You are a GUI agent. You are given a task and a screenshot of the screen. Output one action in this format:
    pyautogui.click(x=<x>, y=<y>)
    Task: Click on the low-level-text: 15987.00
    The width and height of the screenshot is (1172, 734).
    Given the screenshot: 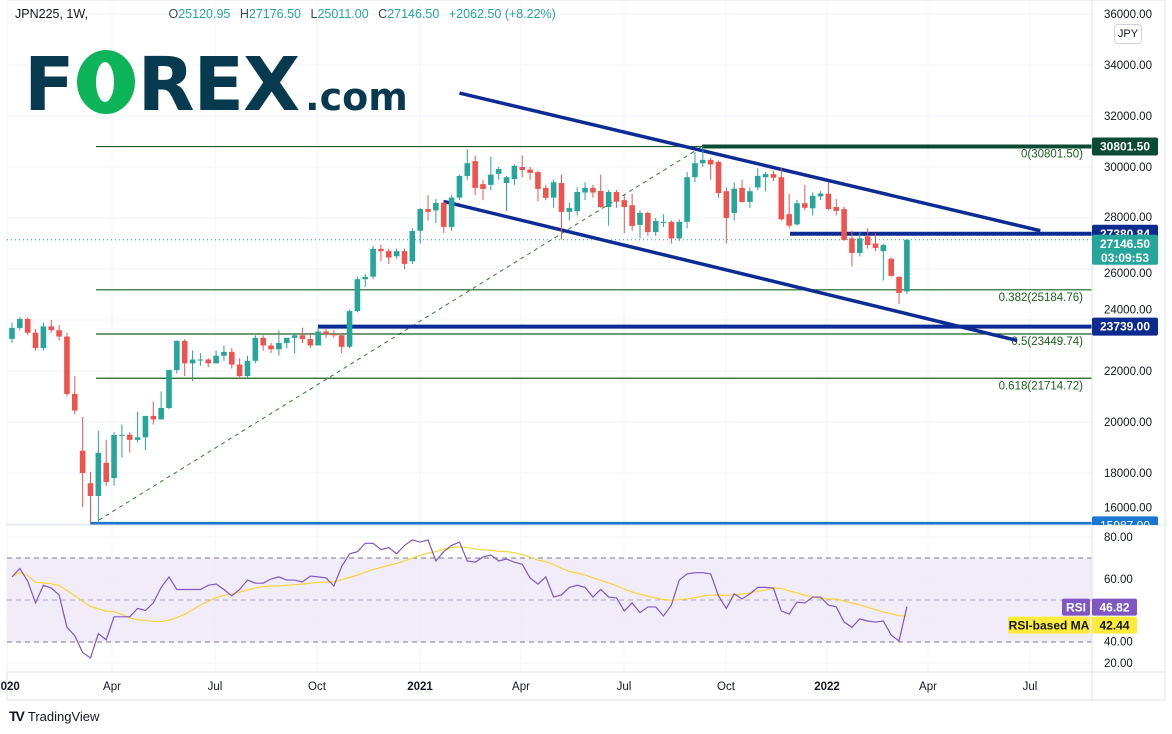 What is the action you would take?
    pyautogui.click(x=1125, y=525)
    